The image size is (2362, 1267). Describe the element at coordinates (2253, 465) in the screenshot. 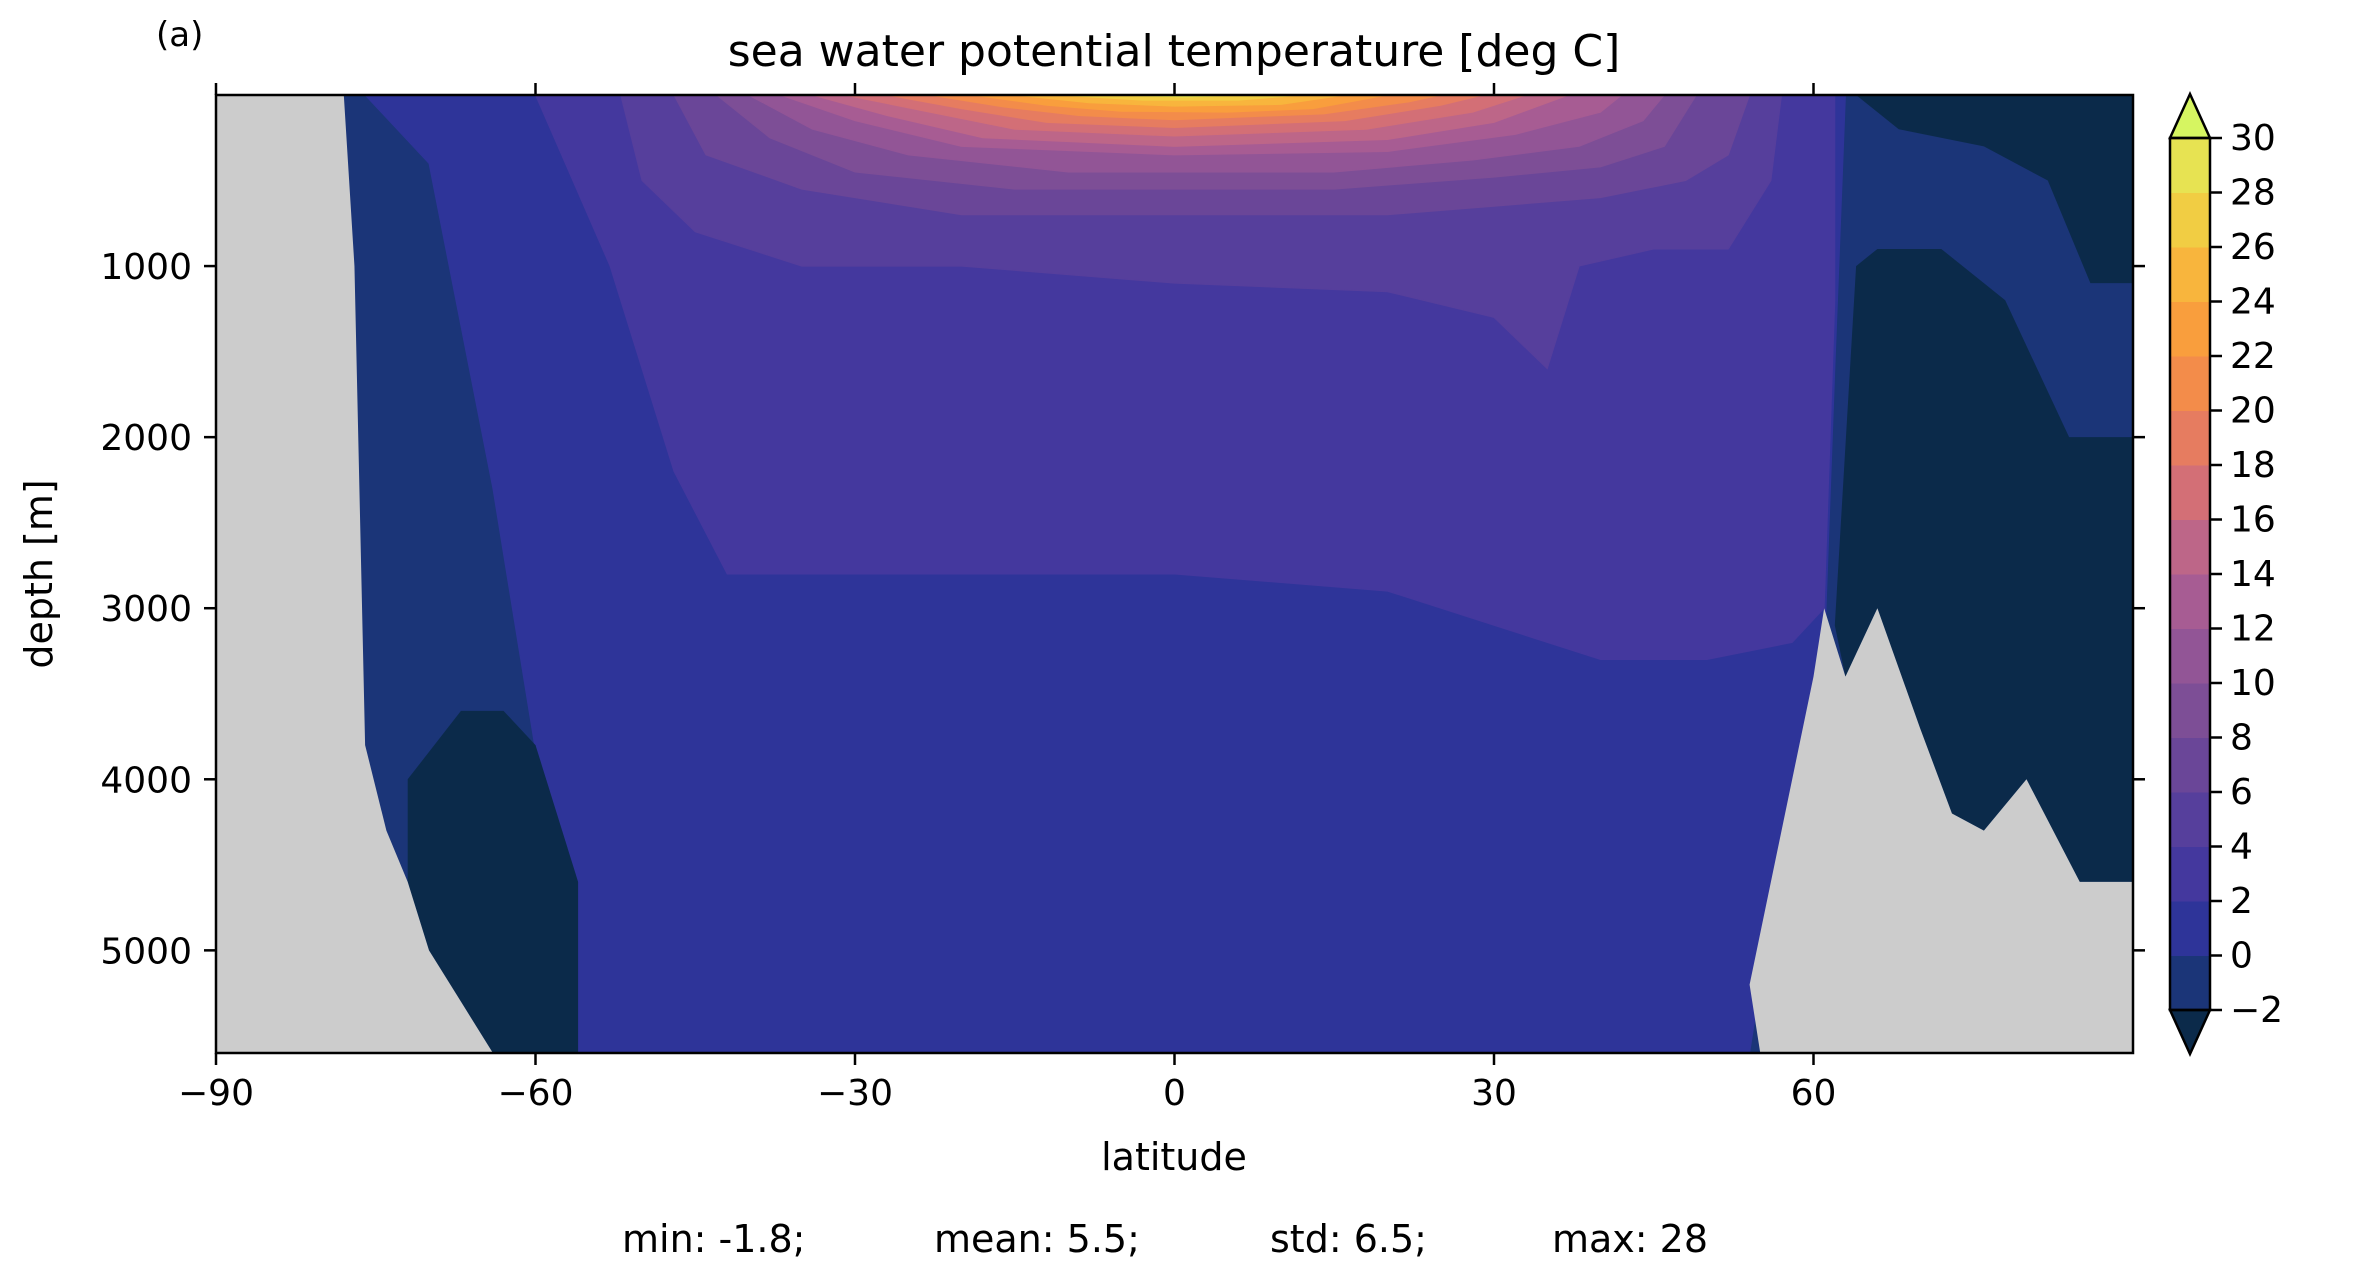

I see `colorbar-tick-label: 18` at that location.